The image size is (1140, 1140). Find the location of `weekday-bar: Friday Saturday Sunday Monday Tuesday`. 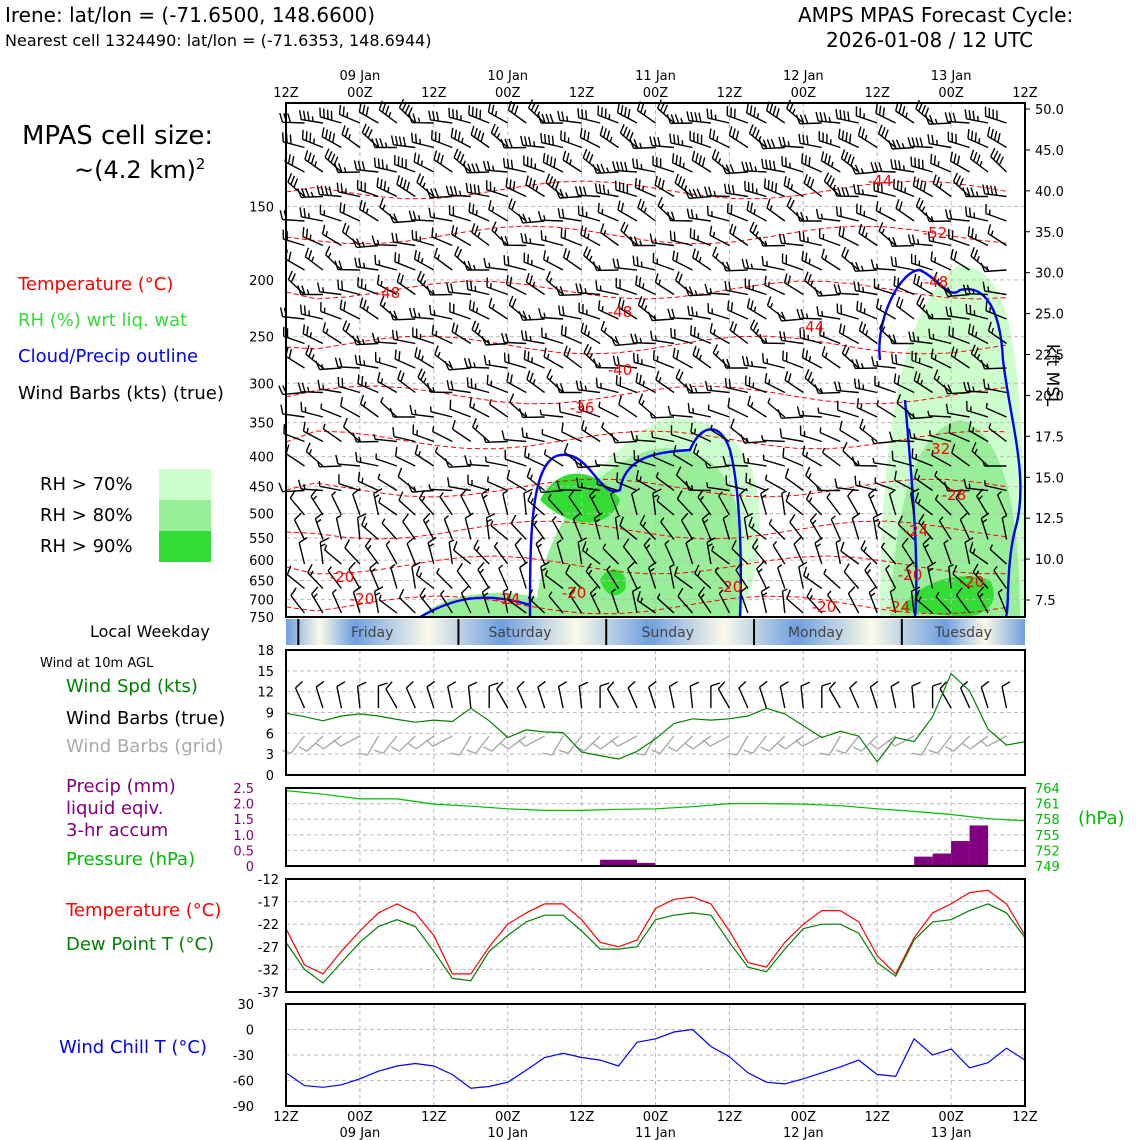

weekday-bar: Friday Saturday Sunday Monday Tuesday is located at coordinates (655, 632).